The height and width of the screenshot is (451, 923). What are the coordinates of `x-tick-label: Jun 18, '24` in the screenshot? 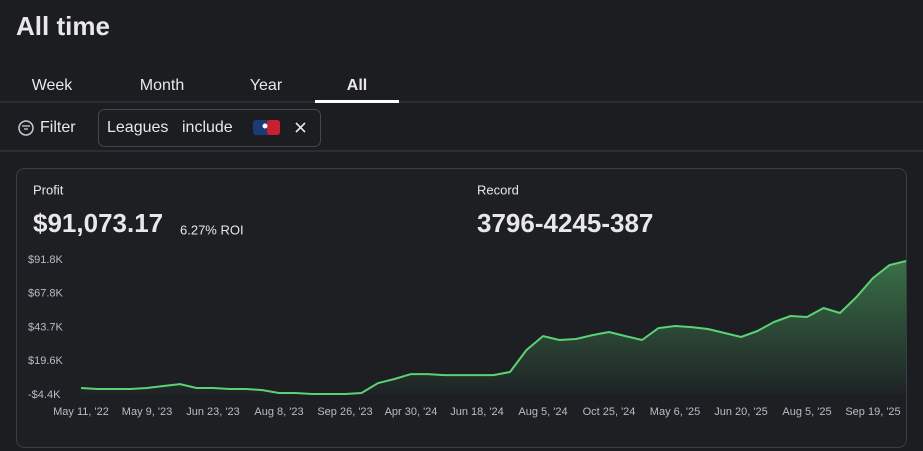 It's located at (476, 412).